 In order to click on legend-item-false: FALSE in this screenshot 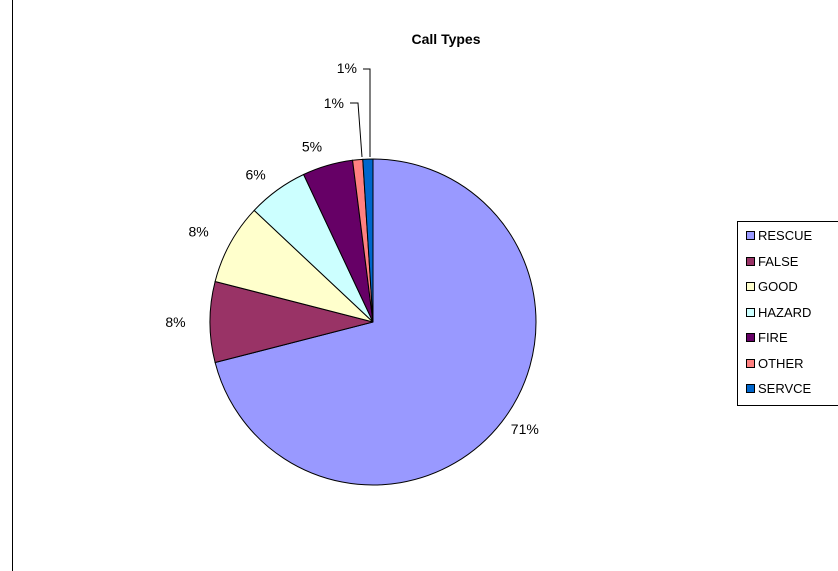, I will do `click(792, 262)`.